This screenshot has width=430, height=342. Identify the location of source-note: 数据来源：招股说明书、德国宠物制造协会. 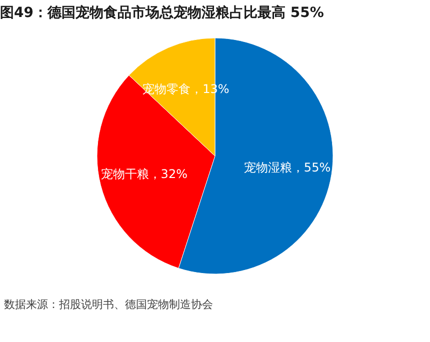
(108, 304).